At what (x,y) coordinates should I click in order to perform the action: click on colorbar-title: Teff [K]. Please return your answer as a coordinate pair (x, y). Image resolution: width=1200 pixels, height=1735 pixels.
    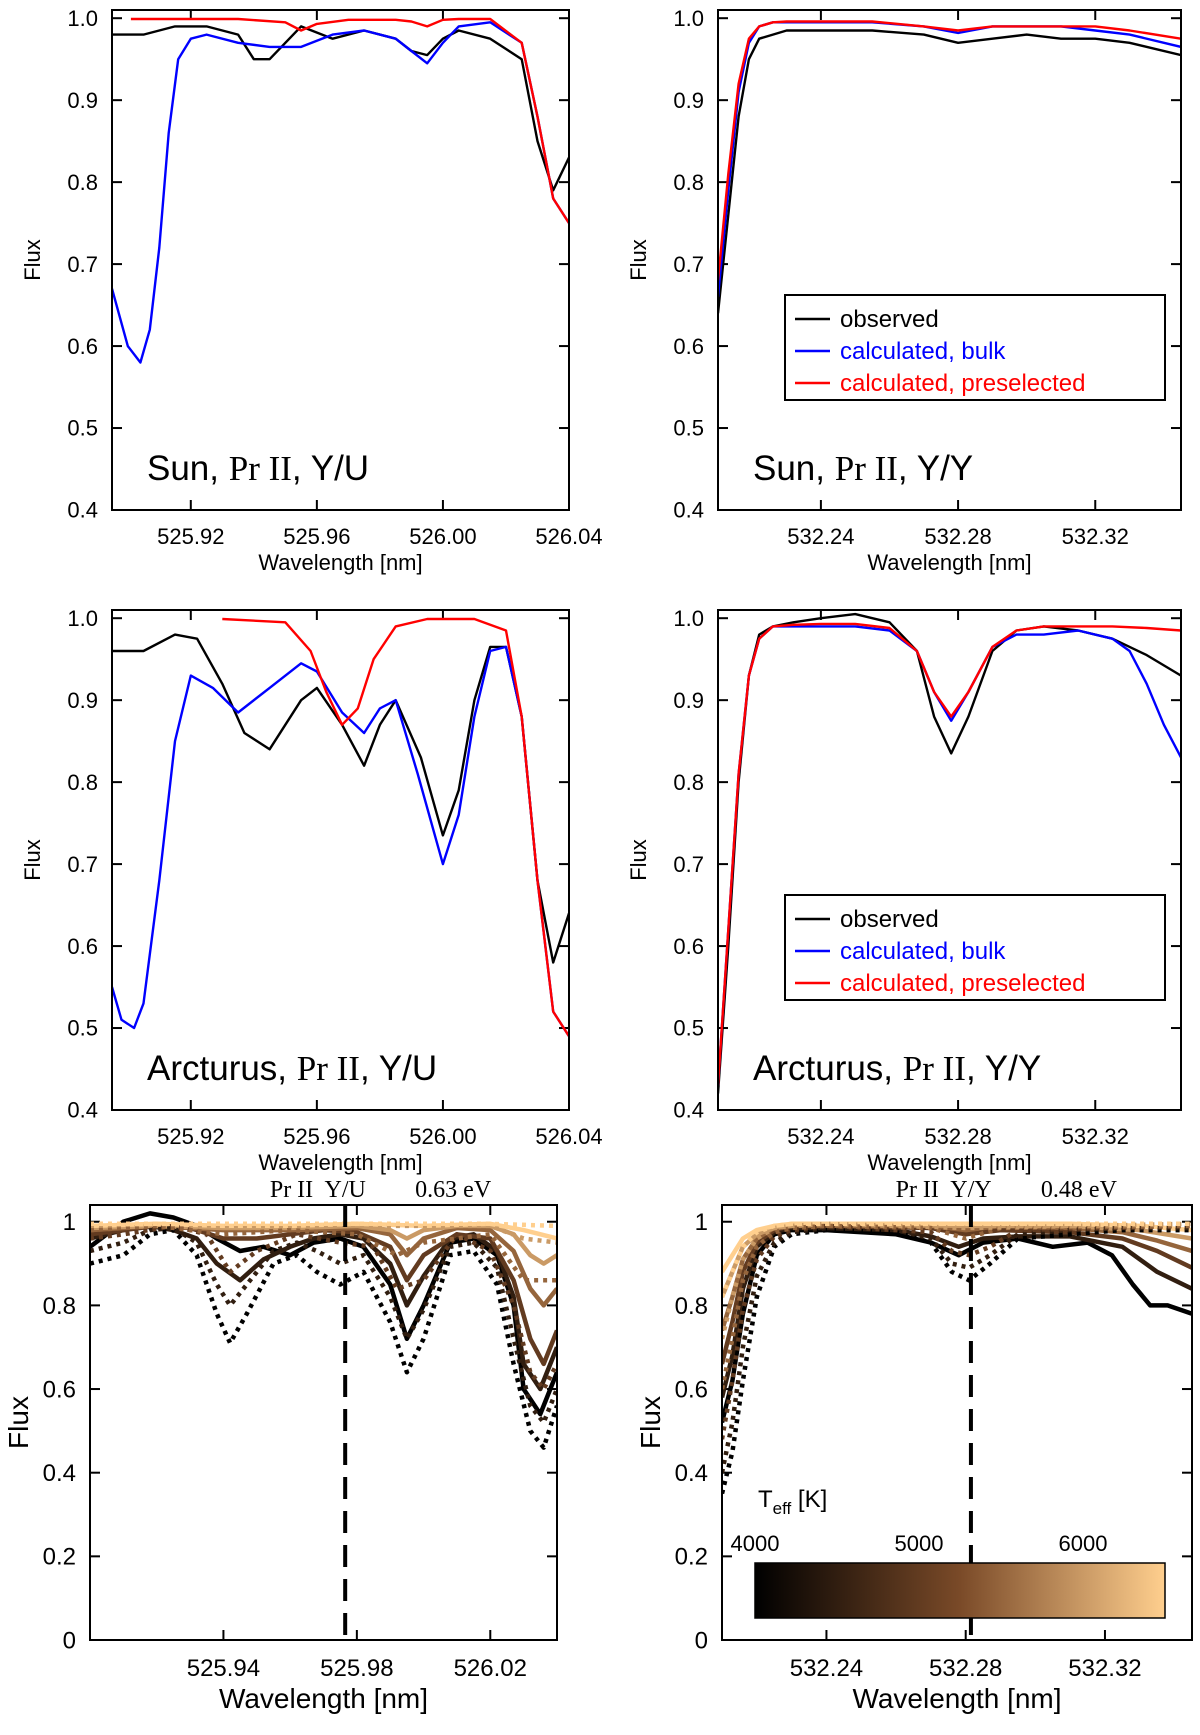
    Looking at the image, I should click on (792, 1502).